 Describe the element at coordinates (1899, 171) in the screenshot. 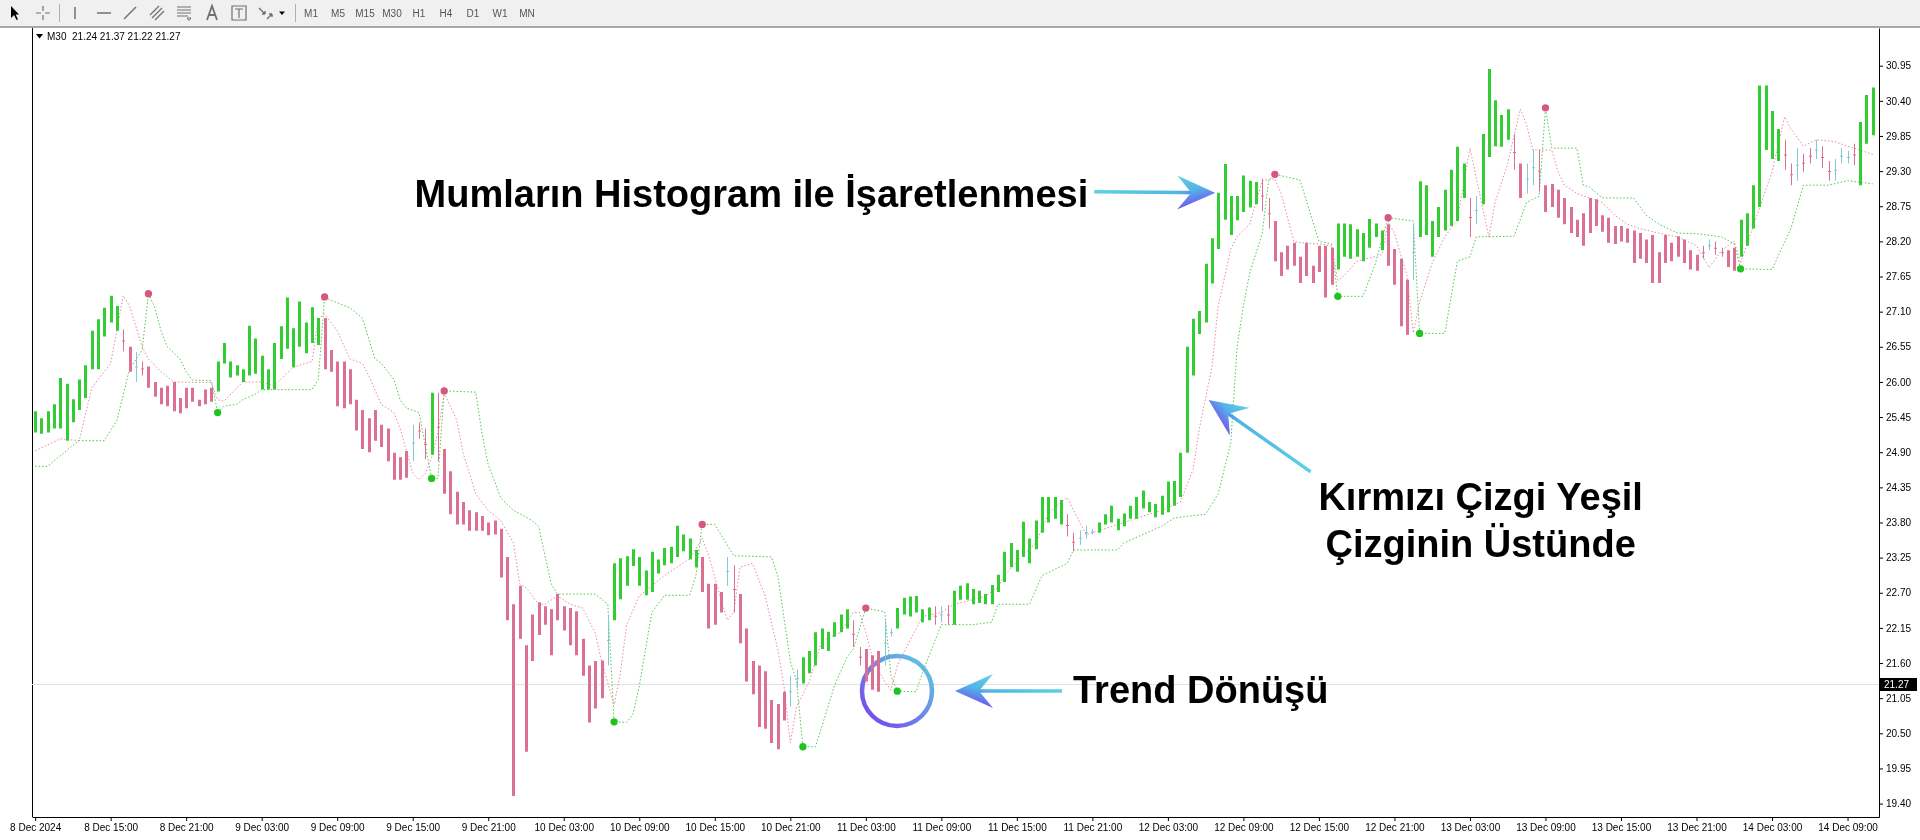

I see `y-tick-label: 29.30` at that location.